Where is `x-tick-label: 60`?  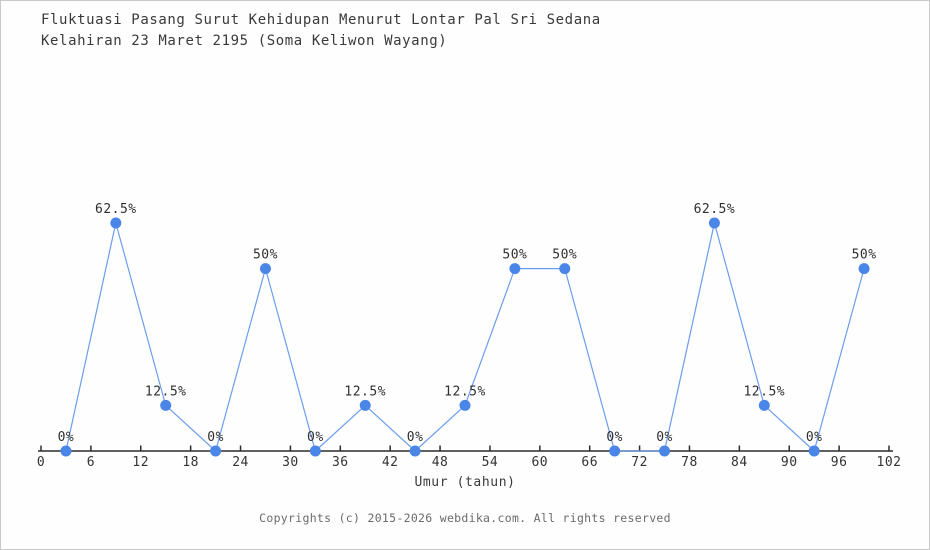
x-tick-label: 60 is located at coordinates (539, 462).